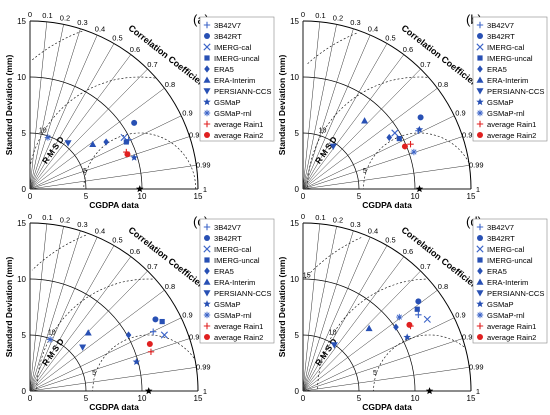  Describe the element at coordinates (510, 281) in the screenshot. I see `legend-box` at that location.